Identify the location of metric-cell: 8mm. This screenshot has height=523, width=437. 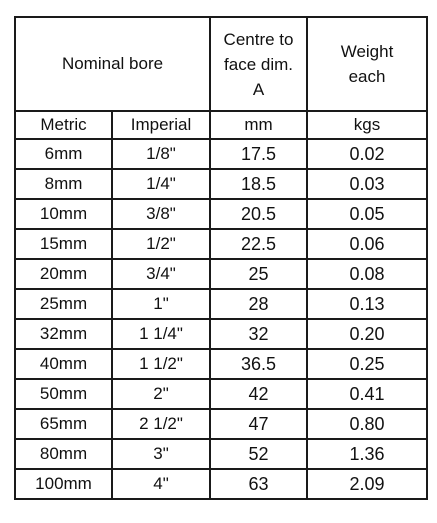
(63, 184).